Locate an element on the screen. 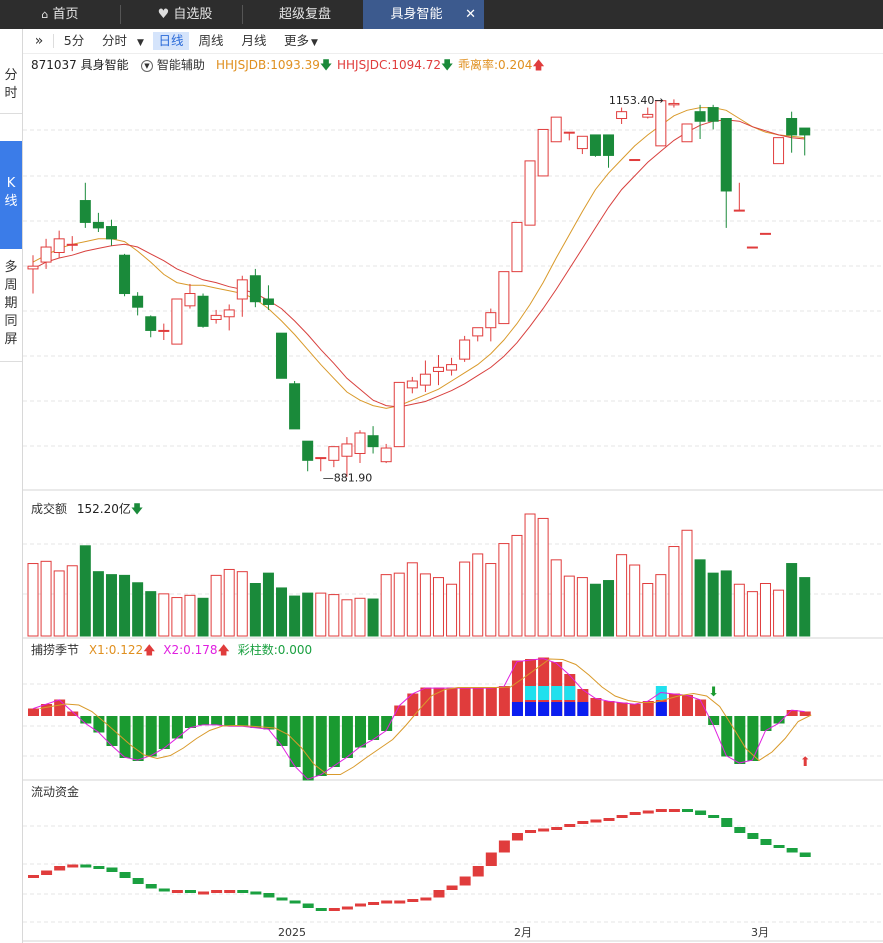 This screenshot has width=883, height=943. macd-cyan-bar is located at coordinates (544, 693).